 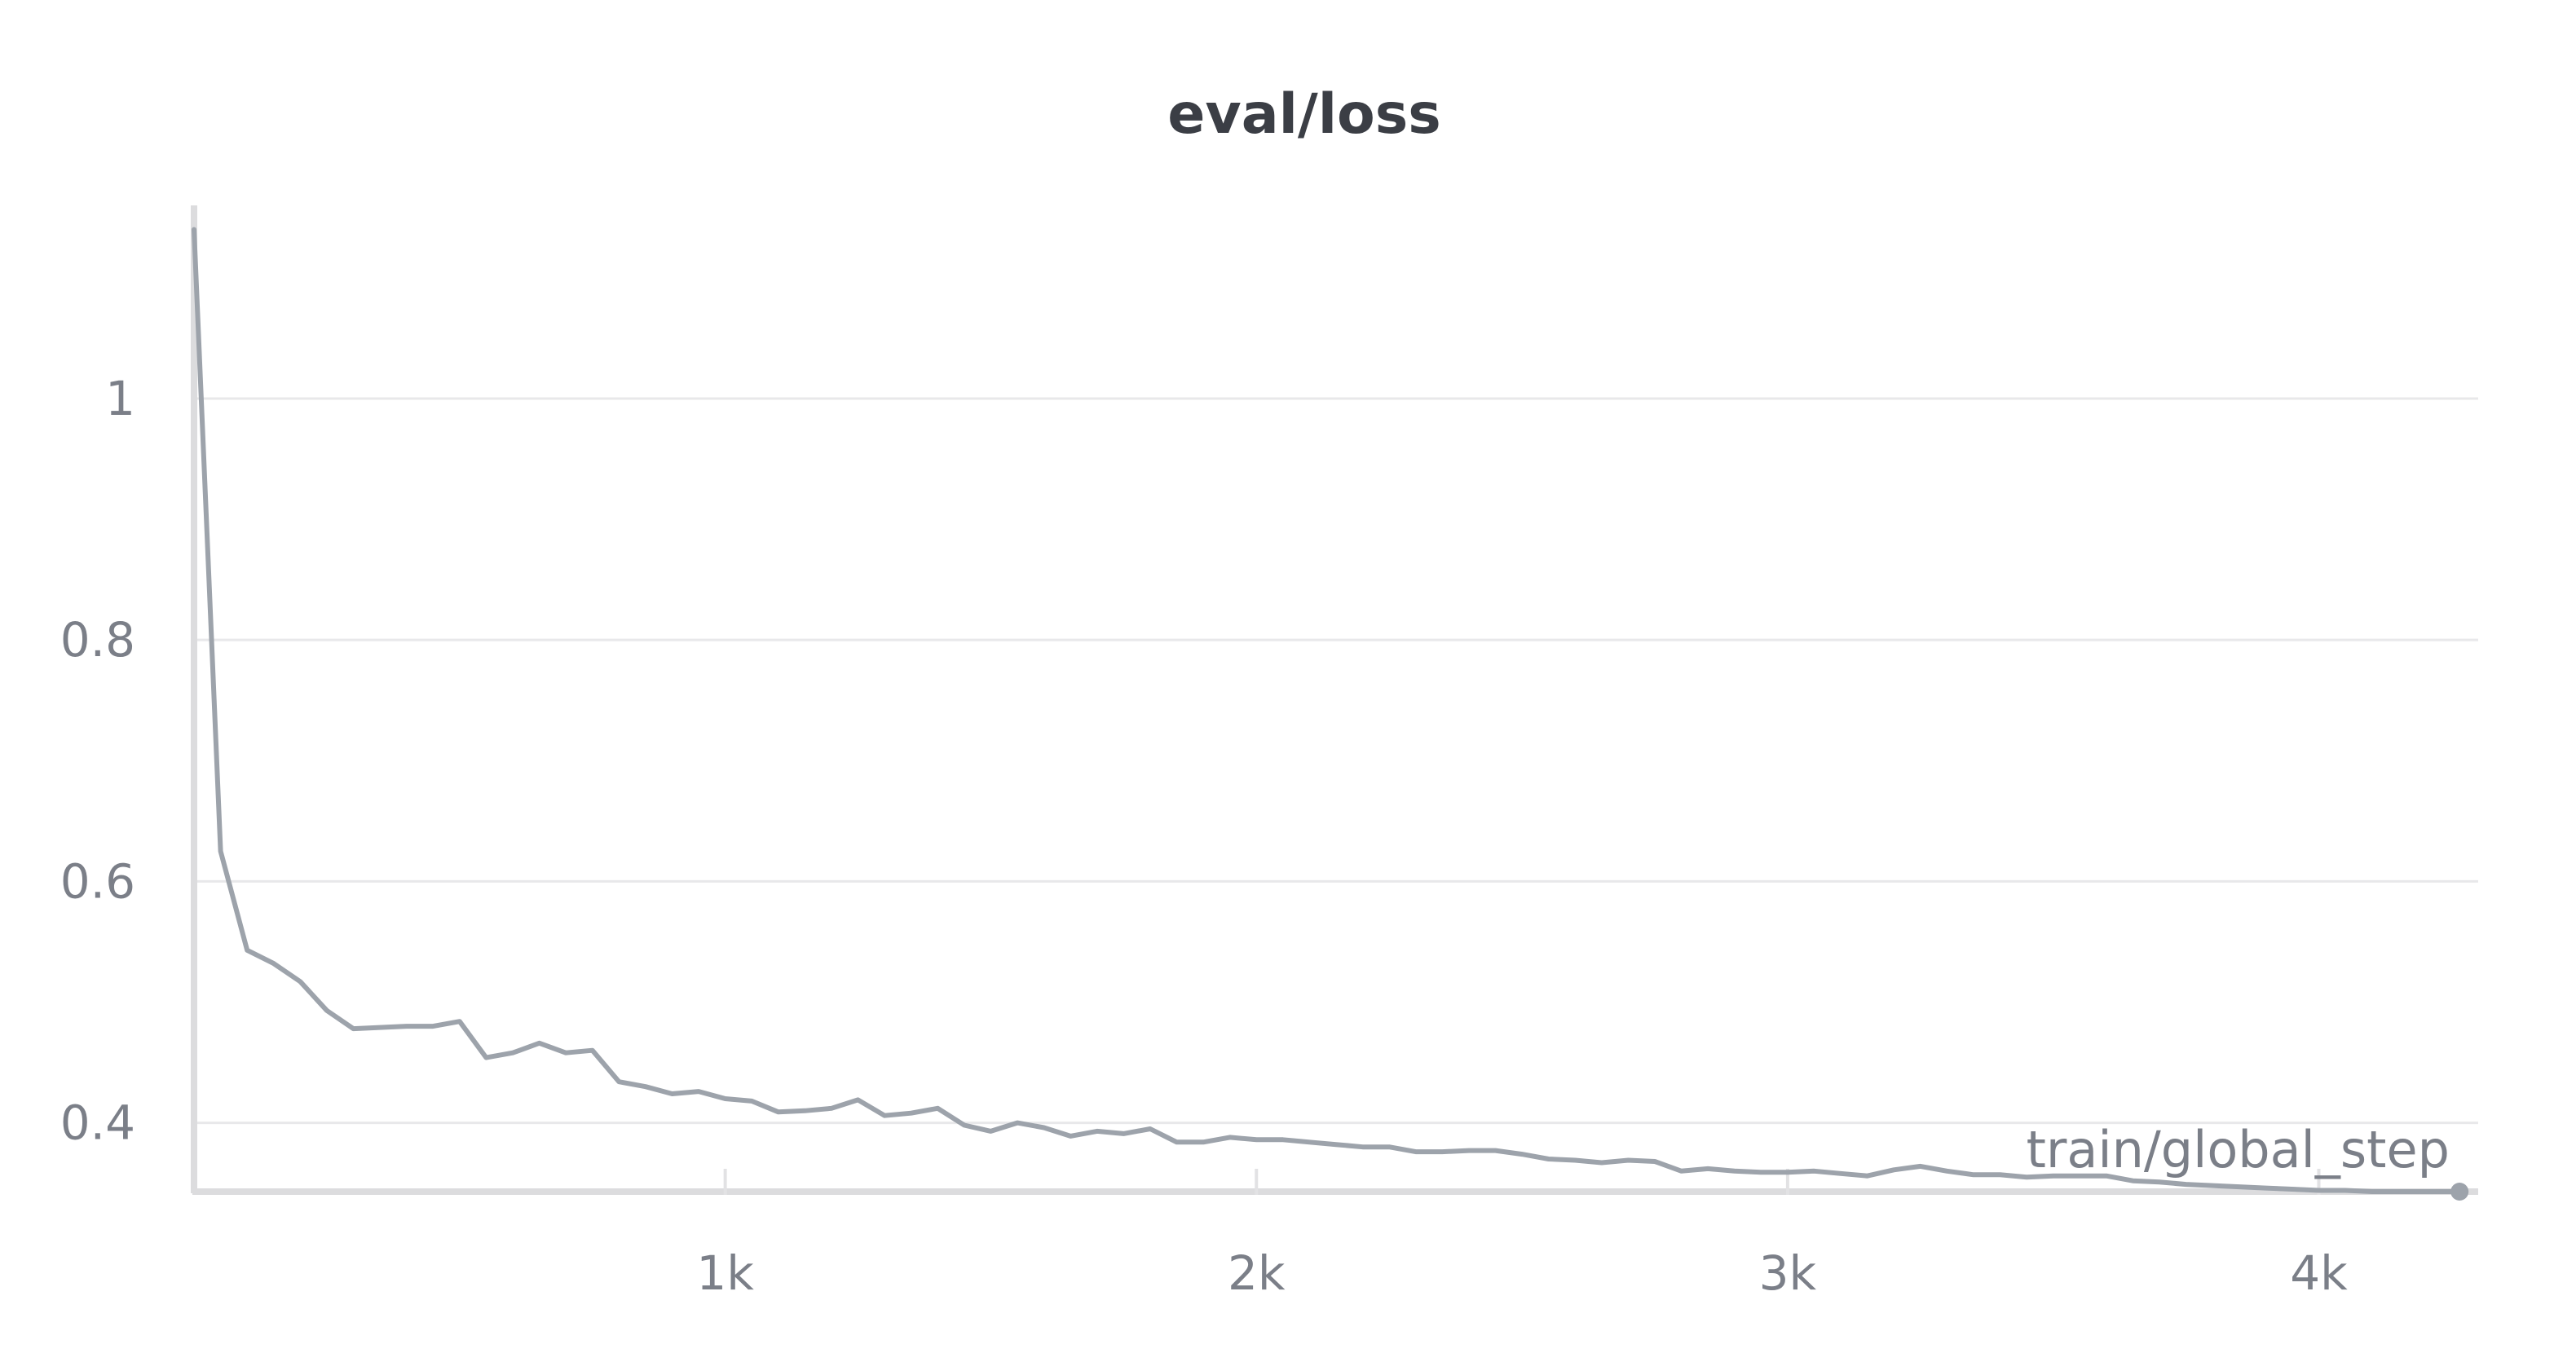 What do you see at coordinates (1257, 1273) in the screenshot?
I see `x-tick-label: 2k` at bounding box center [1257, 1273].